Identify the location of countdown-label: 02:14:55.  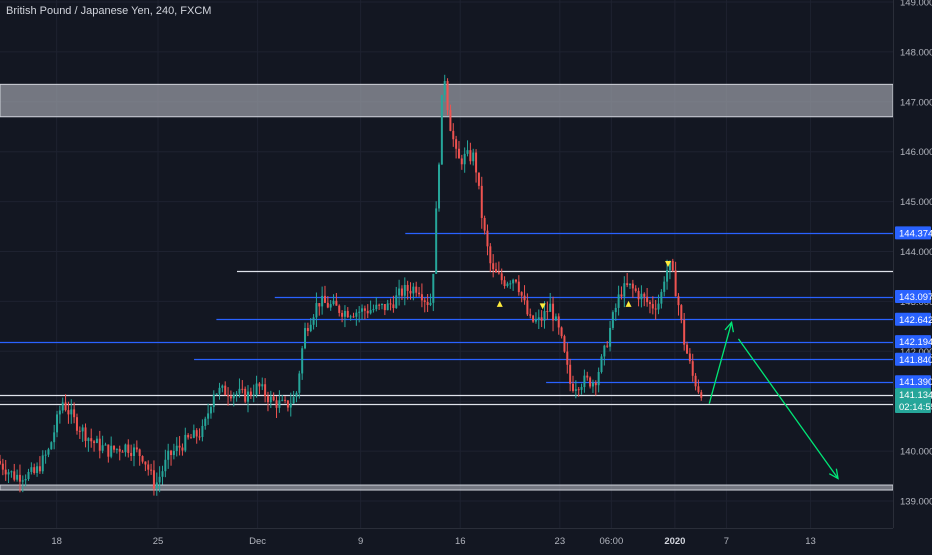
(915, 407).